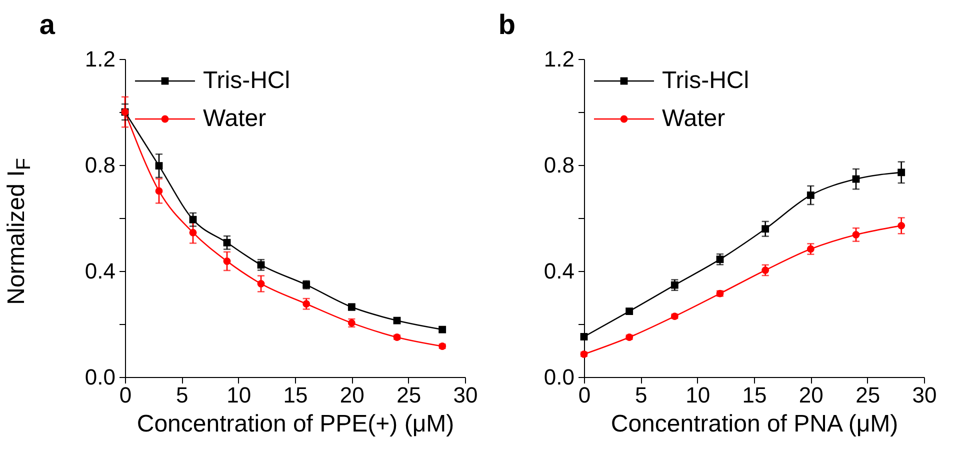 Image resolution: width=953 pixels, height=463 pixels. Describe the element at coordinates (754, 424) in the screenshot. I see `x-axis-title: Concentration of PNA (μM)` at that location.